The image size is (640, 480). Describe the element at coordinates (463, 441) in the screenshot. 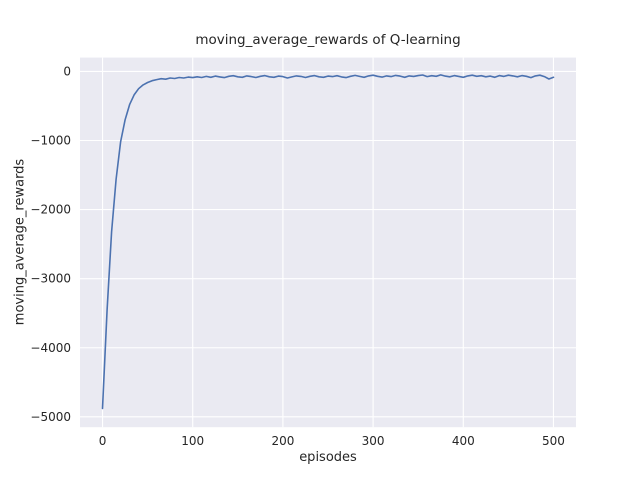

I see `x-tick-label: 400` at that location.